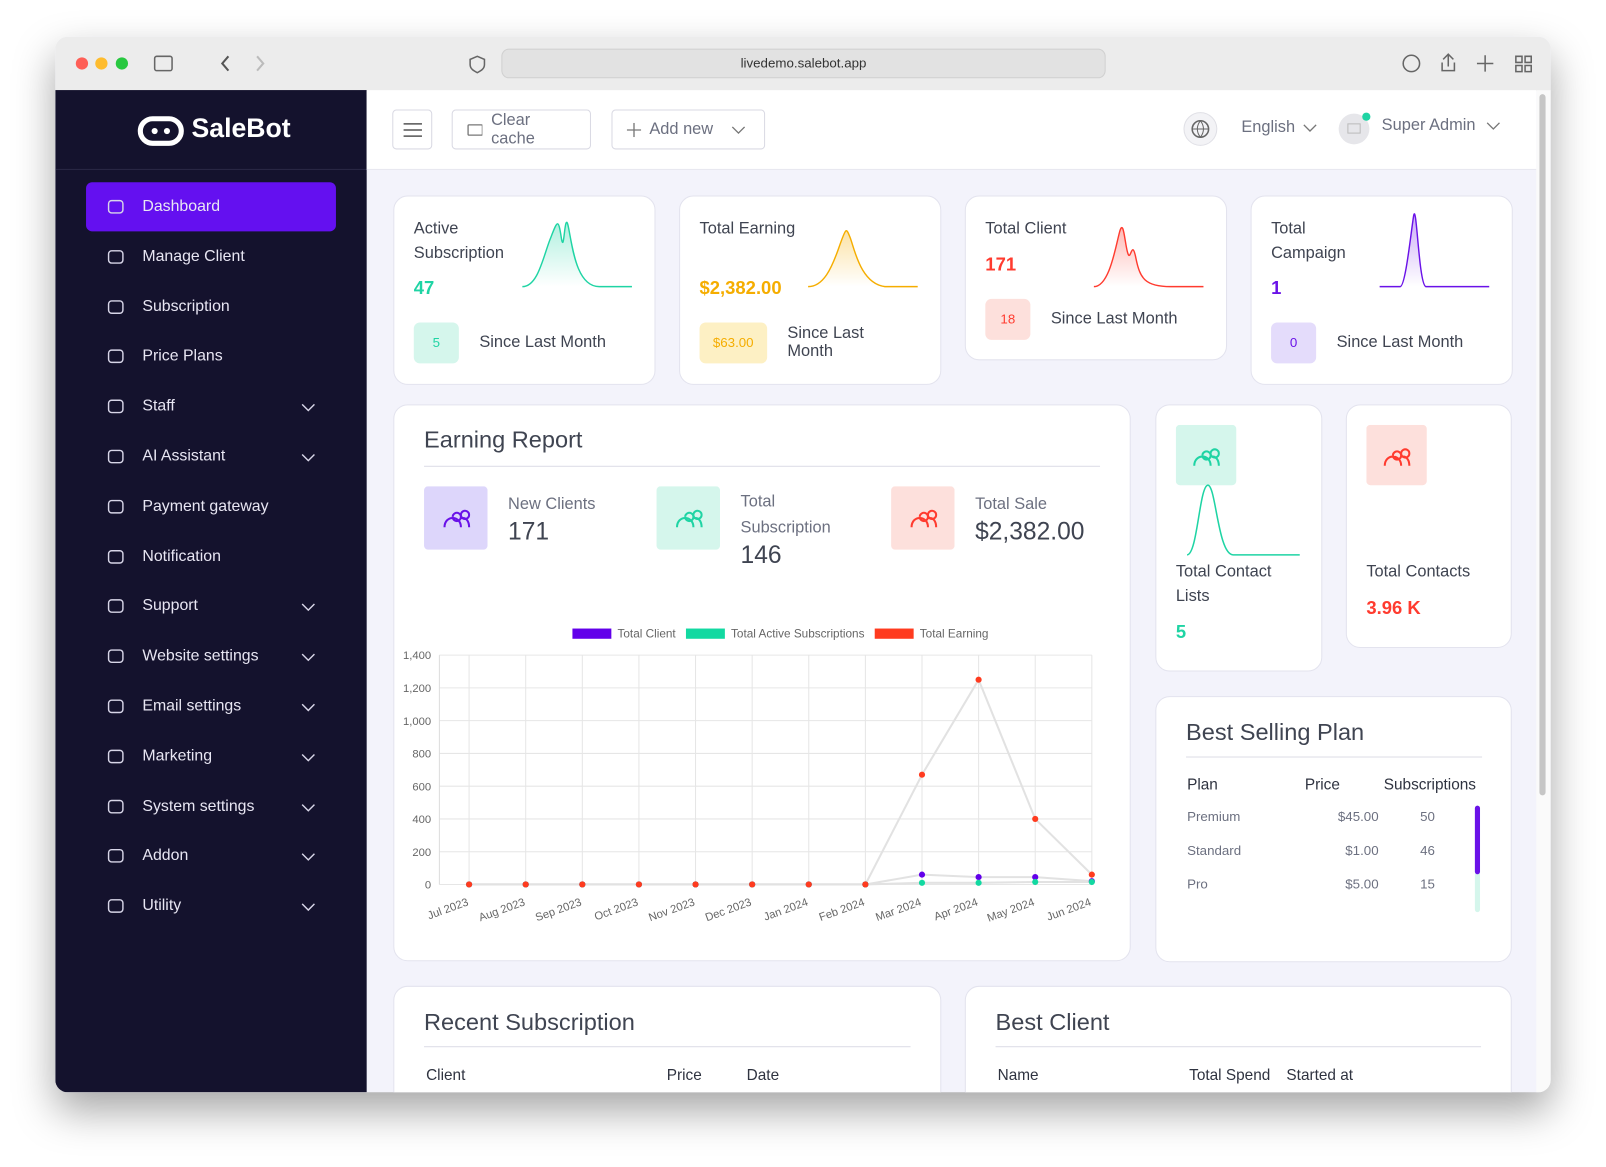  Describe the element at coordinates (477, 64) in the screenshot. I see `shield-icon` at that location.